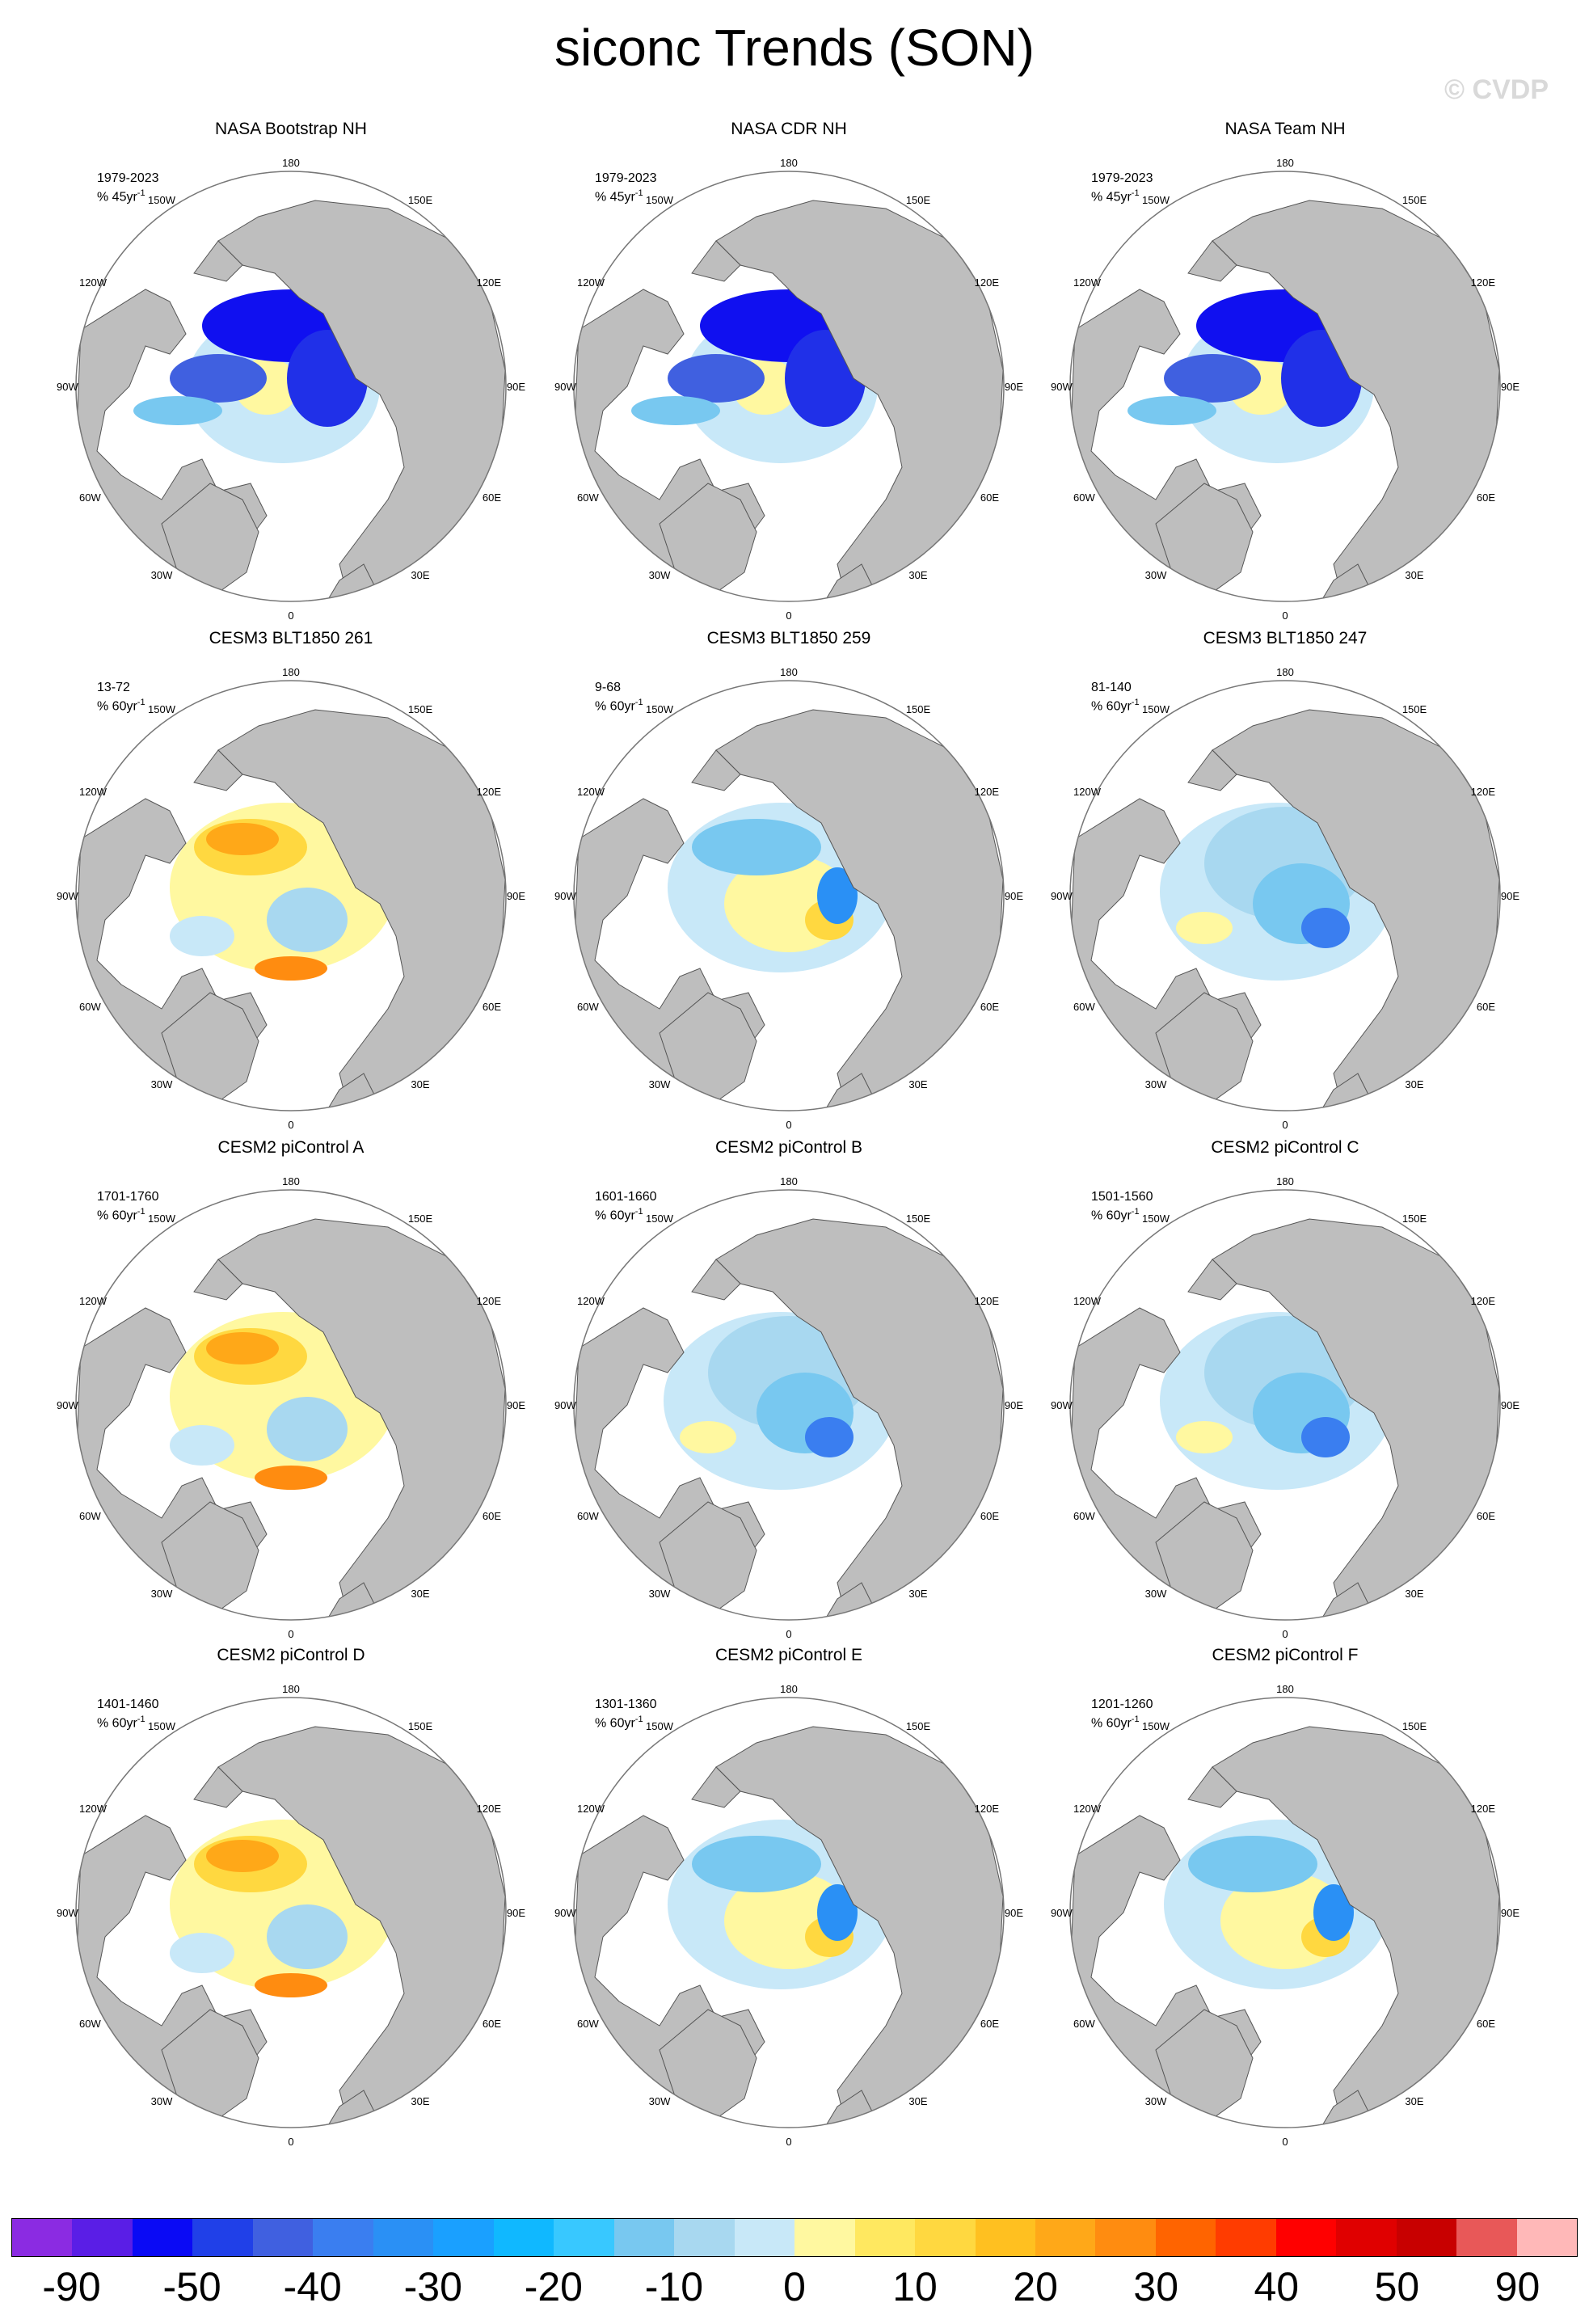 The height and width of the screenshot is (2324, 1589). I want to click on period-label: 1979-2023, so click(1122, 178).